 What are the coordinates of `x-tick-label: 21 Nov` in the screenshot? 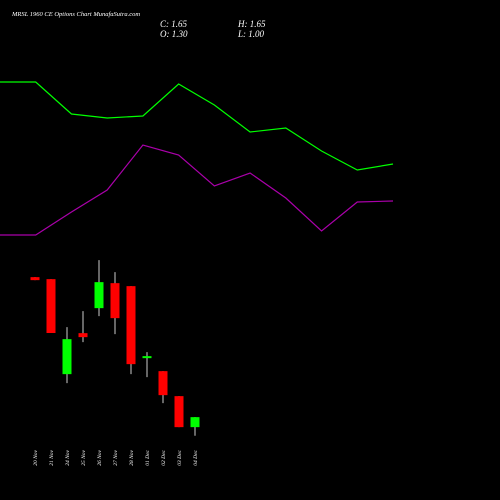 It's located at (52, 457).